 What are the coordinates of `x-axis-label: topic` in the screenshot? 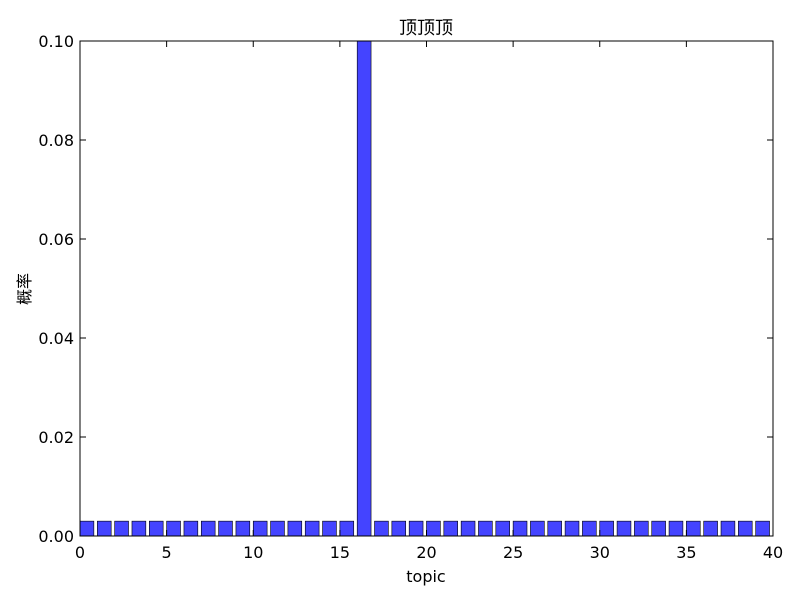 It's located at (425, 576).